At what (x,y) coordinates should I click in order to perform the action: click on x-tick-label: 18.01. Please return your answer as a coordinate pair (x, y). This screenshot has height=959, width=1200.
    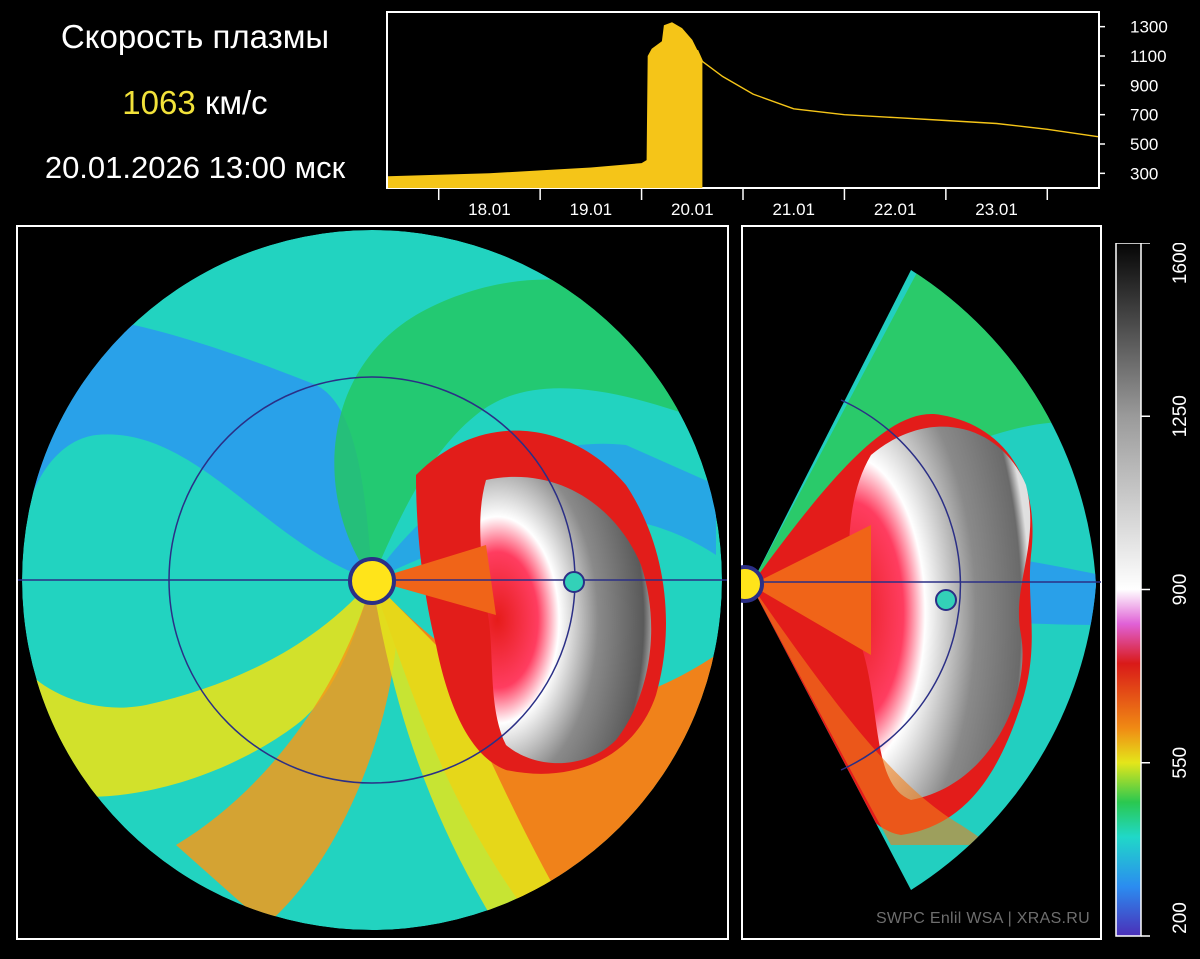
    Looking at the image, I should click on (489, 209).